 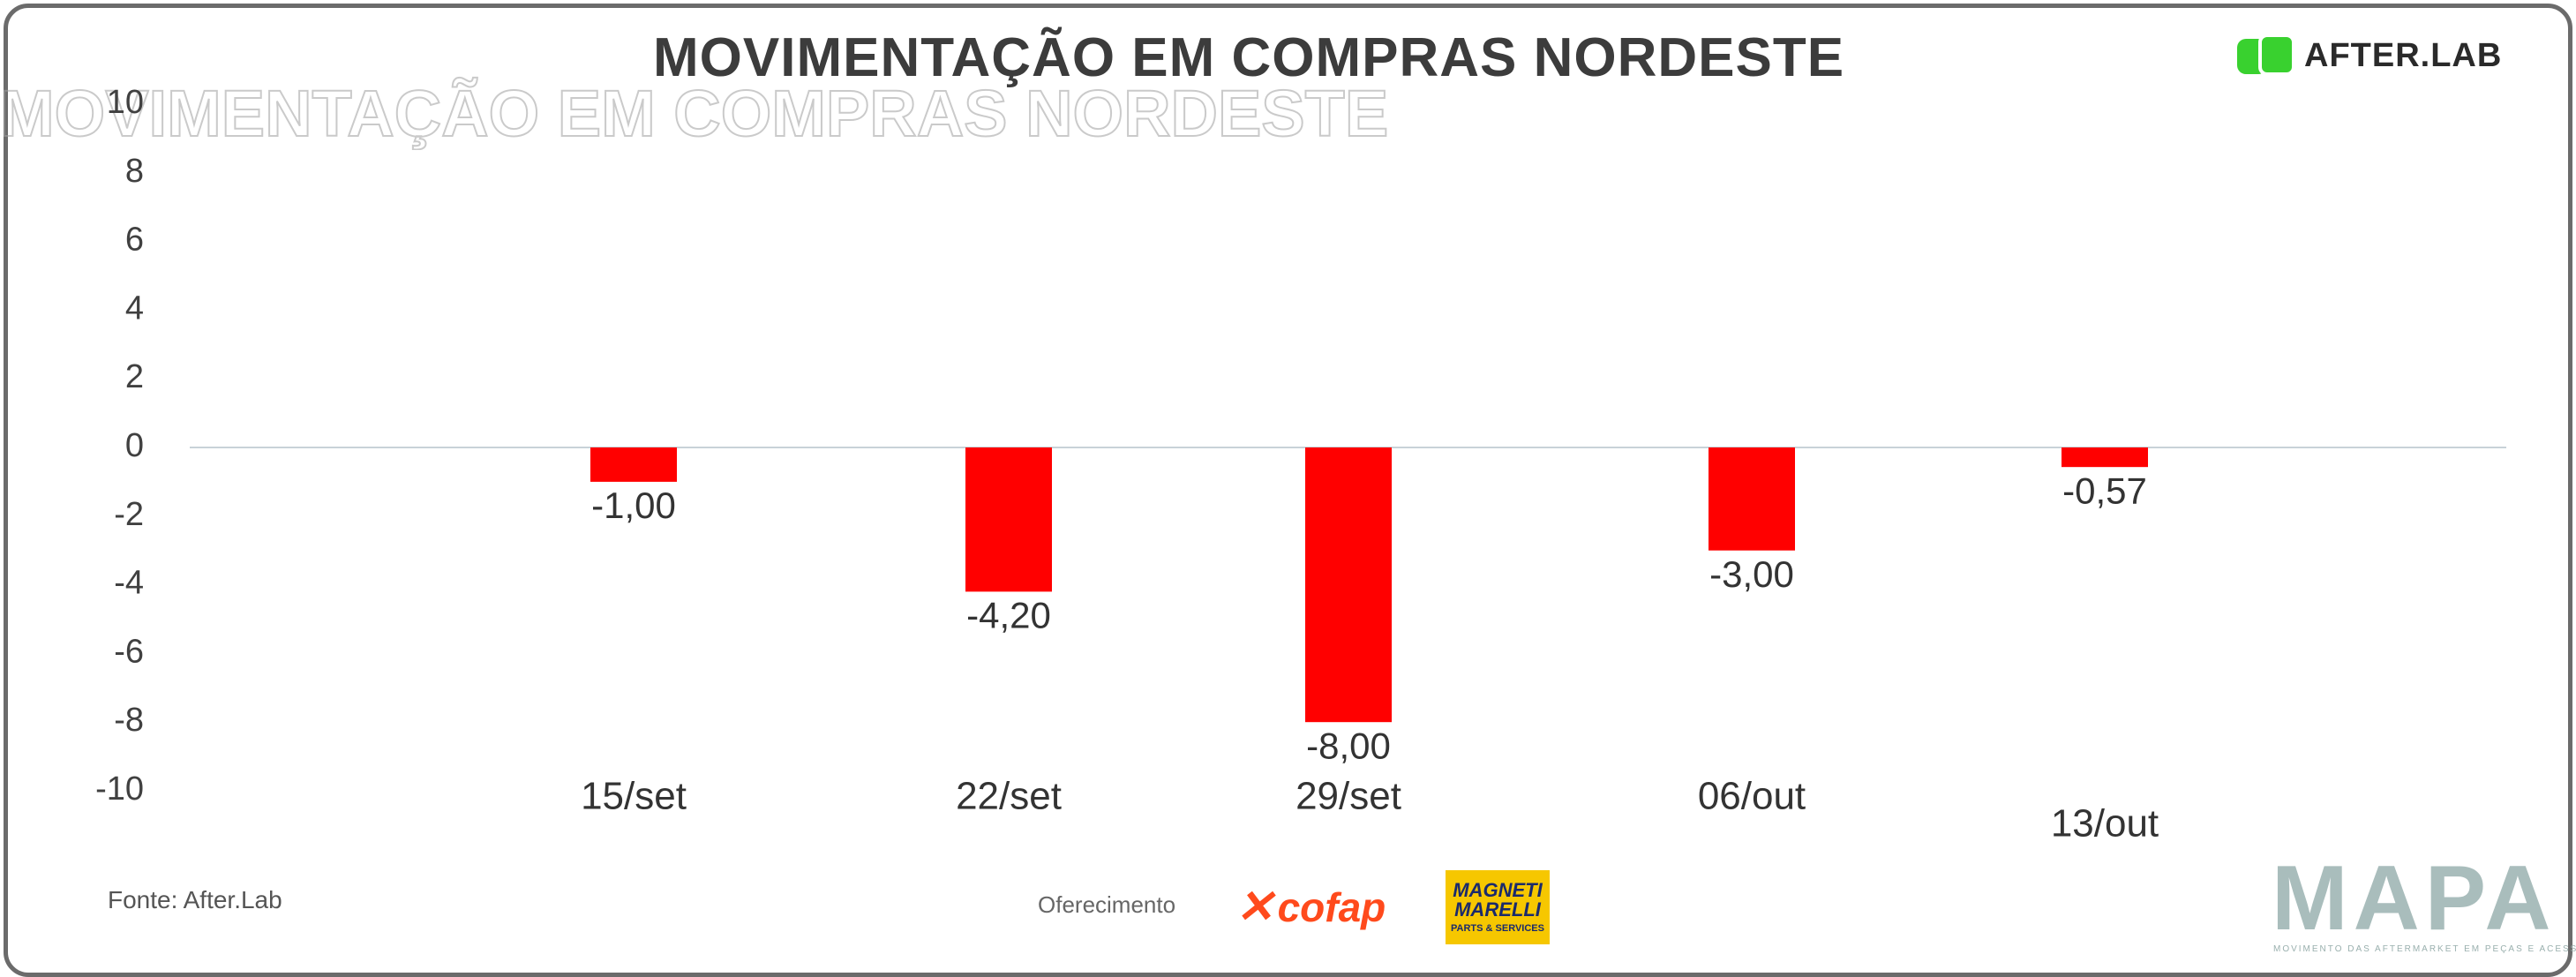 What do you see at coordinates (1497, 928) in the screenshot?
I see `magneti-logo-line3: PARTS & SERVICES` at bounding box center [1497, 928].